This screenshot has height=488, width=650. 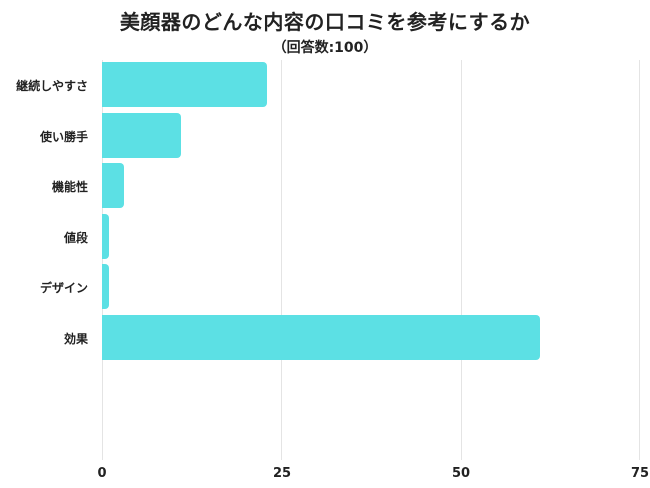 I want to click on x-tick-25: 25, so click(x=282, y=473).